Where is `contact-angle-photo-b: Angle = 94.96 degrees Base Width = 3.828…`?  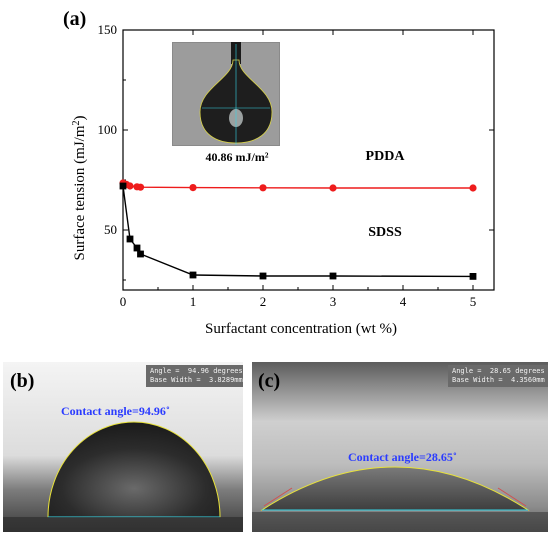
contact-angle-photo-b: Angle = 94.96 degrees Base Width = 3.828… is located at coordinates (123, 447).